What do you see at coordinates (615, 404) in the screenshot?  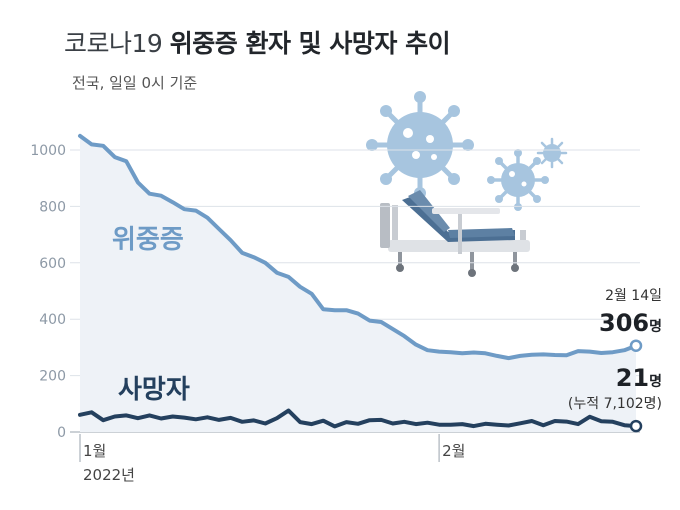 I see `death-cumulative-annotation: (누적 7,102명)` at bounding box center [615, 404].